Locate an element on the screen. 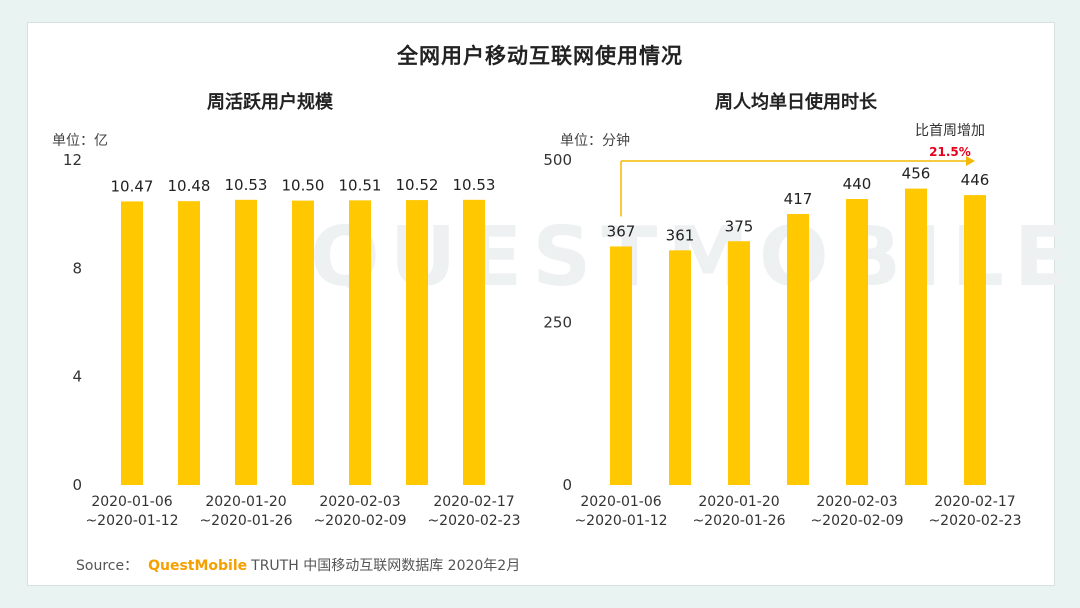 This screenshot has height=608, width=1080. y-tick-label: 4 is located at coordinates (77, 377).